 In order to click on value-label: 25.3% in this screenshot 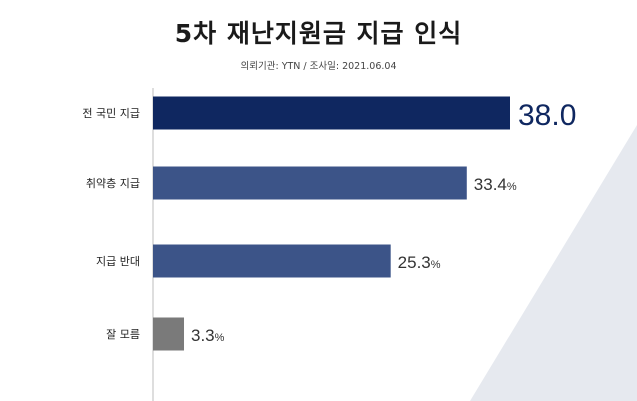, I will do `click(419, 262)`.